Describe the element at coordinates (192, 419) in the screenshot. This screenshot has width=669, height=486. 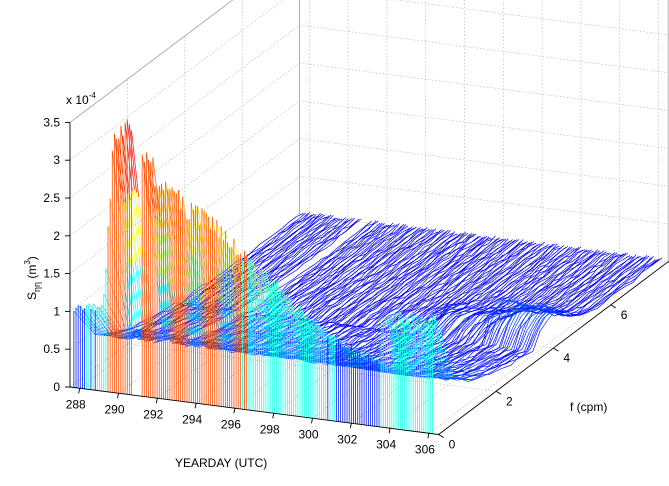
I see `x-tick-label: 294` at that location.